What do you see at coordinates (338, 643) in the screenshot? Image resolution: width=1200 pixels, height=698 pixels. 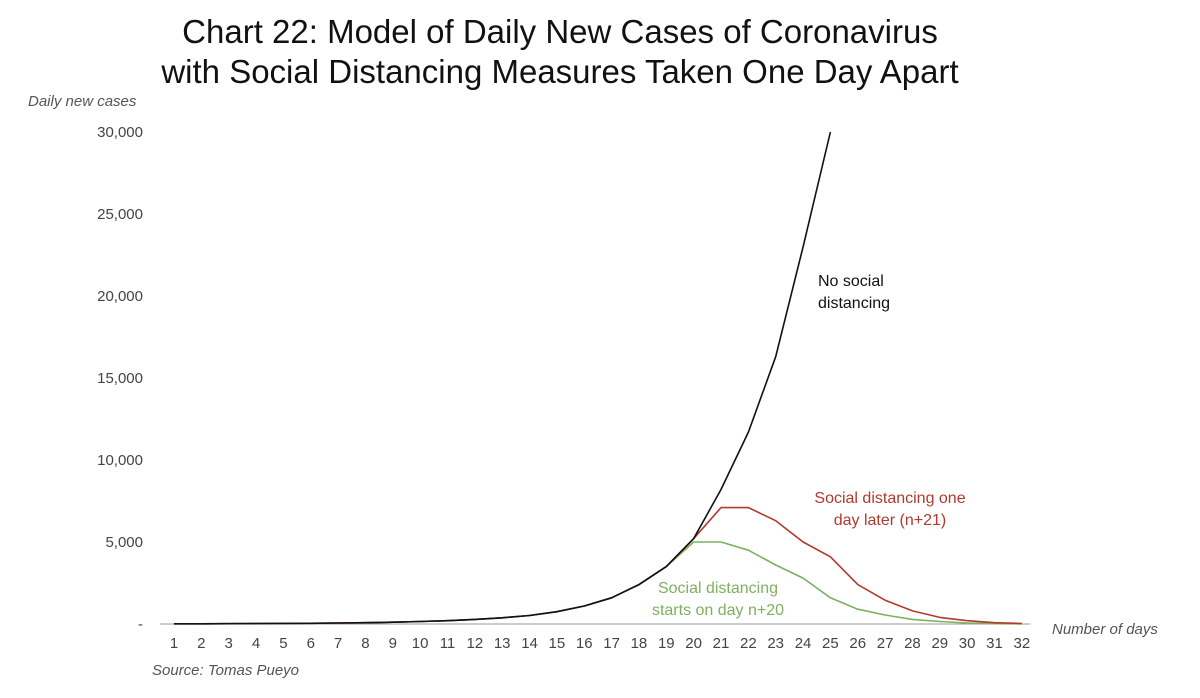 I see `x-tick-label: 7` at bounding box center [338, 643].